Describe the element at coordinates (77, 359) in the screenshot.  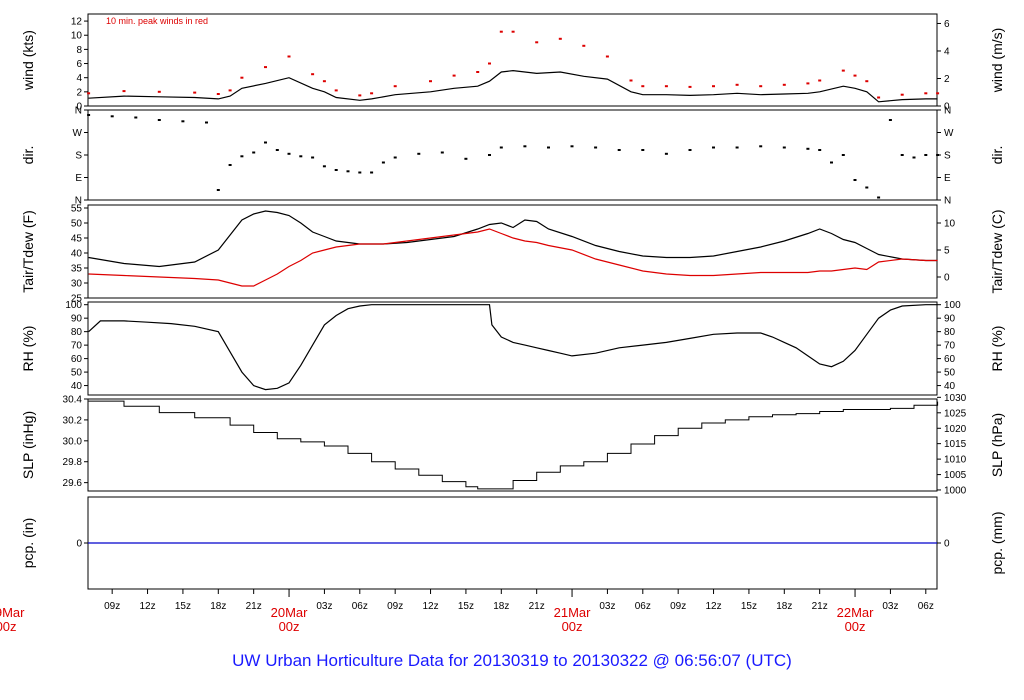
I see `rh-left-tick-label: 60` at that location.